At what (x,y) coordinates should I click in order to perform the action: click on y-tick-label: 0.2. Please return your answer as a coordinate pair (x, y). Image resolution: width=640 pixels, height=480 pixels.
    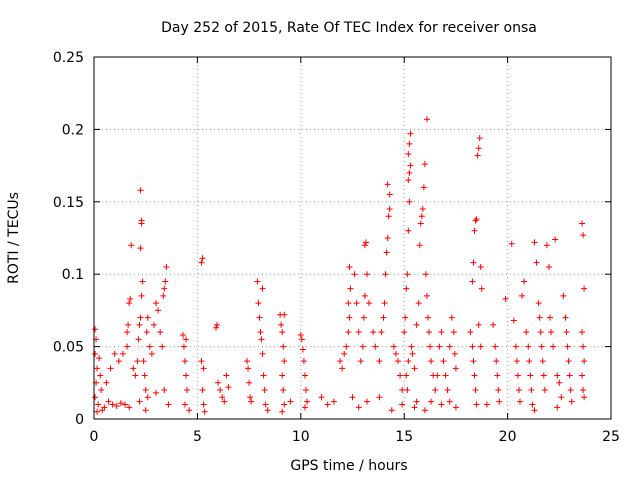
    Looking at the image, I should click on (73, 130).